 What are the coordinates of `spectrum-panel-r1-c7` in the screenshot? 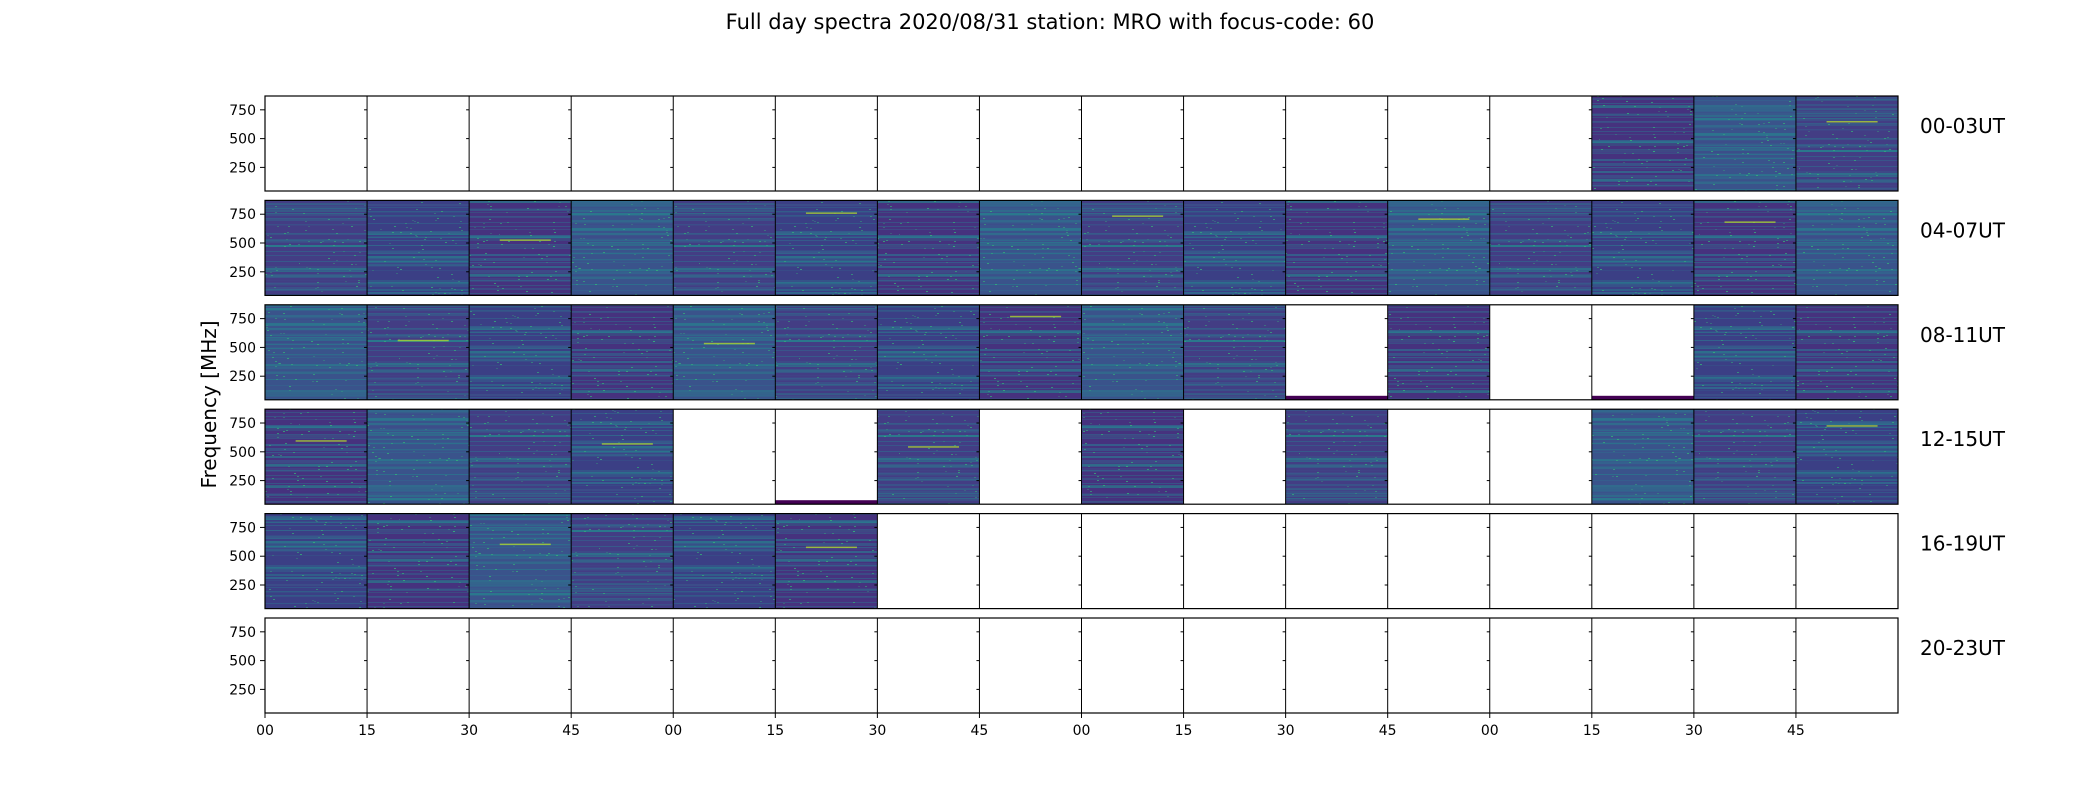 It's located at (1030, 248).